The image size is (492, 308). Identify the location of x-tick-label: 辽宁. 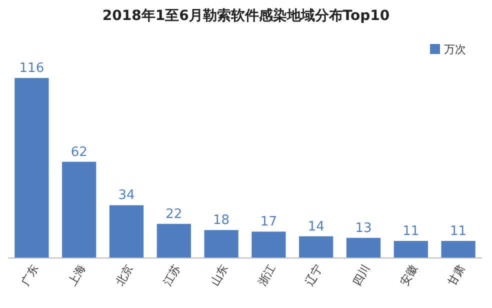
(314, 275).